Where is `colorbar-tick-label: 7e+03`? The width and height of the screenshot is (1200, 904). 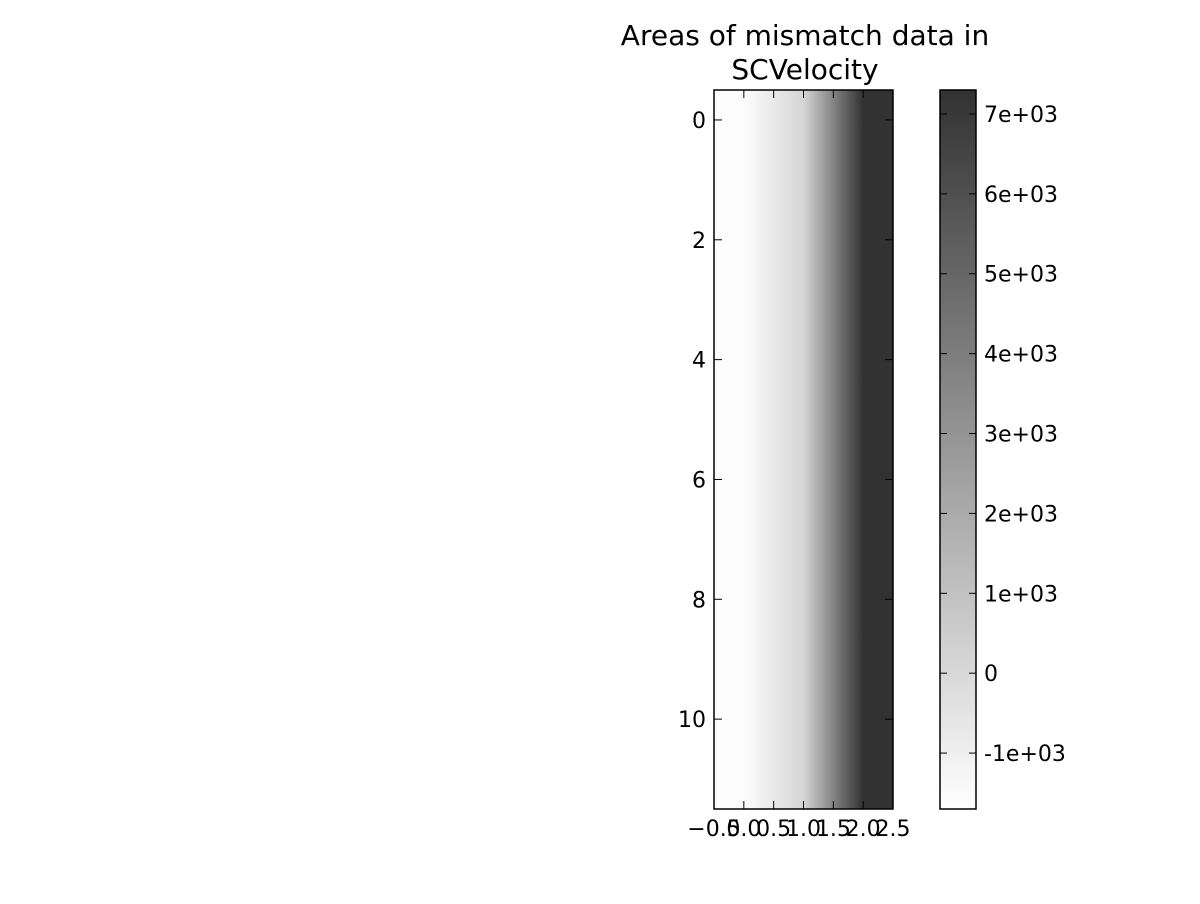
colorbar-tick-label: 7e+03 is located at coordinates (1021, 115).